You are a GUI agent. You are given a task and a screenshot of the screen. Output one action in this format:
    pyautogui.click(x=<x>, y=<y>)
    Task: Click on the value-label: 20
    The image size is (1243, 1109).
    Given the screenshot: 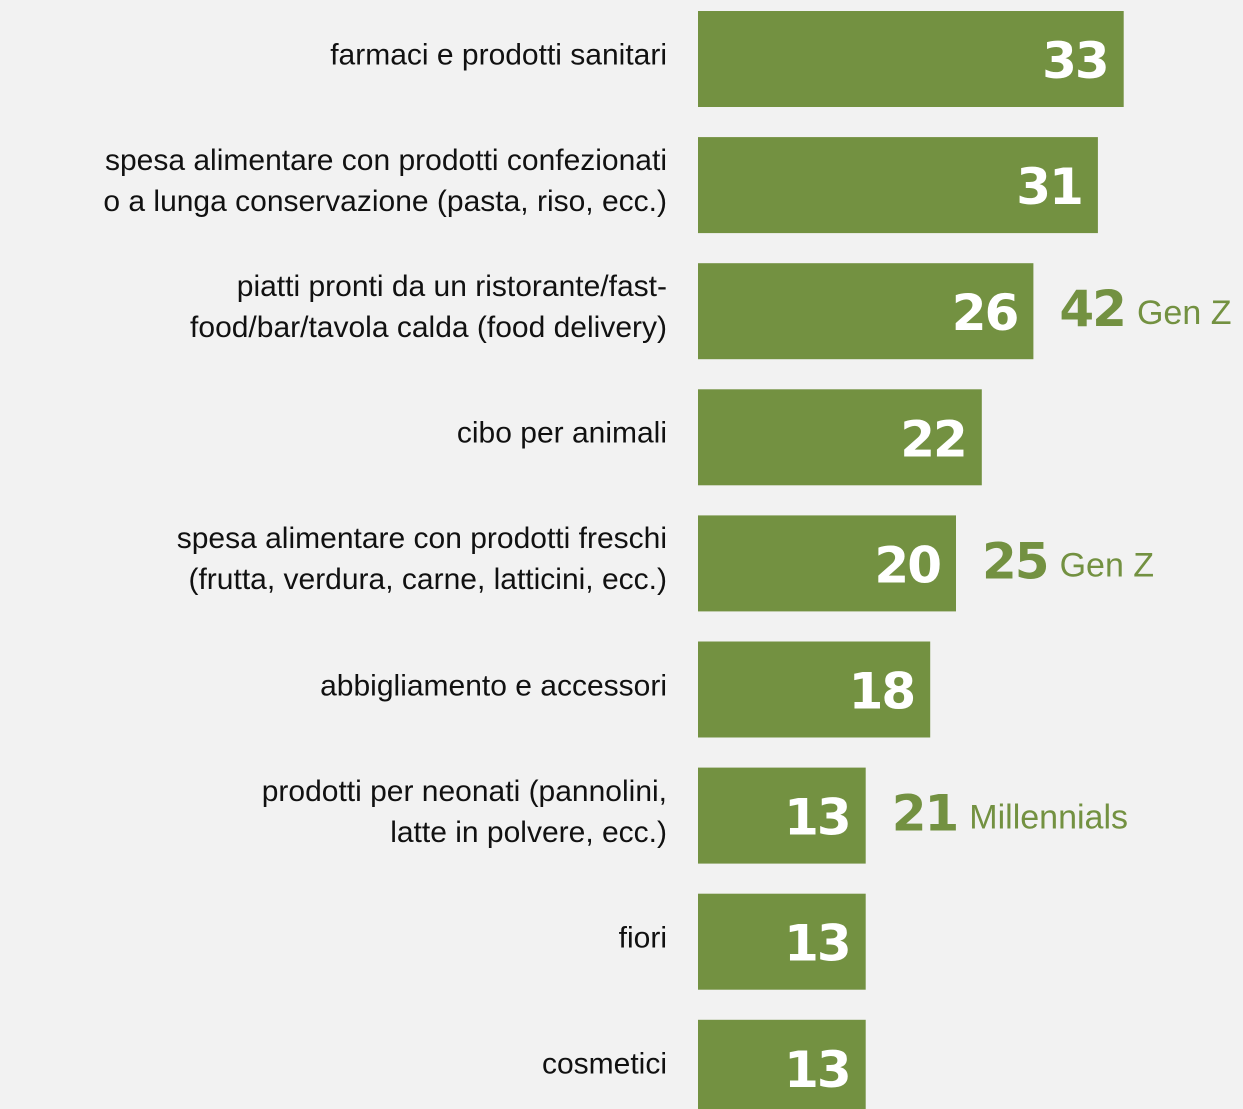 What is the action you would take?
    pyautogui.click(x=907, y=565)
    